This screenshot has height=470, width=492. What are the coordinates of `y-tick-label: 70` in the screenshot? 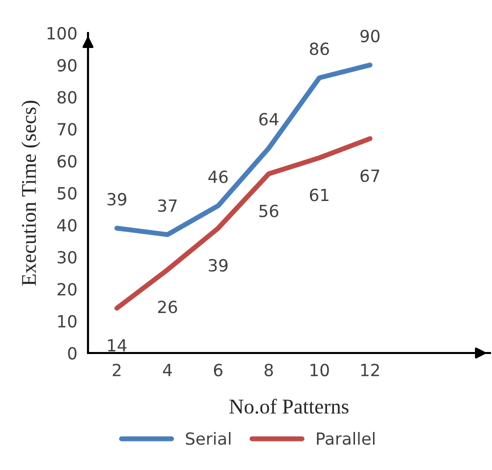 It's located at (67, 129).